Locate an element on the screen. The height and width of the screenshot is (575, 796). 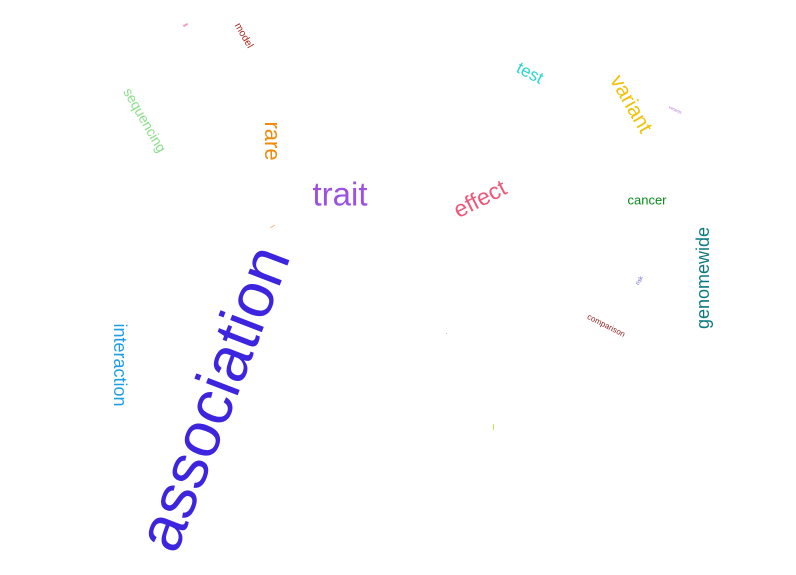
word-test: test is located at coordinates (530, 73).